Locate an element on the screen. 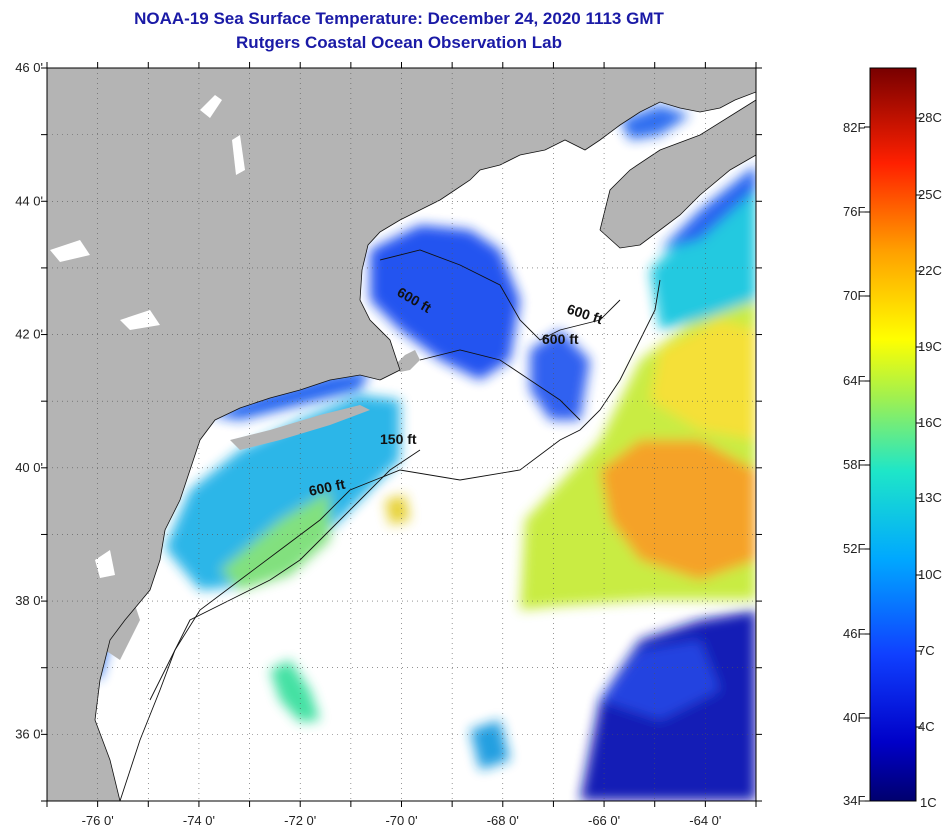 The height and width of the screenshot is (832, 944). land-long-island is located at coordinates (300, 427).